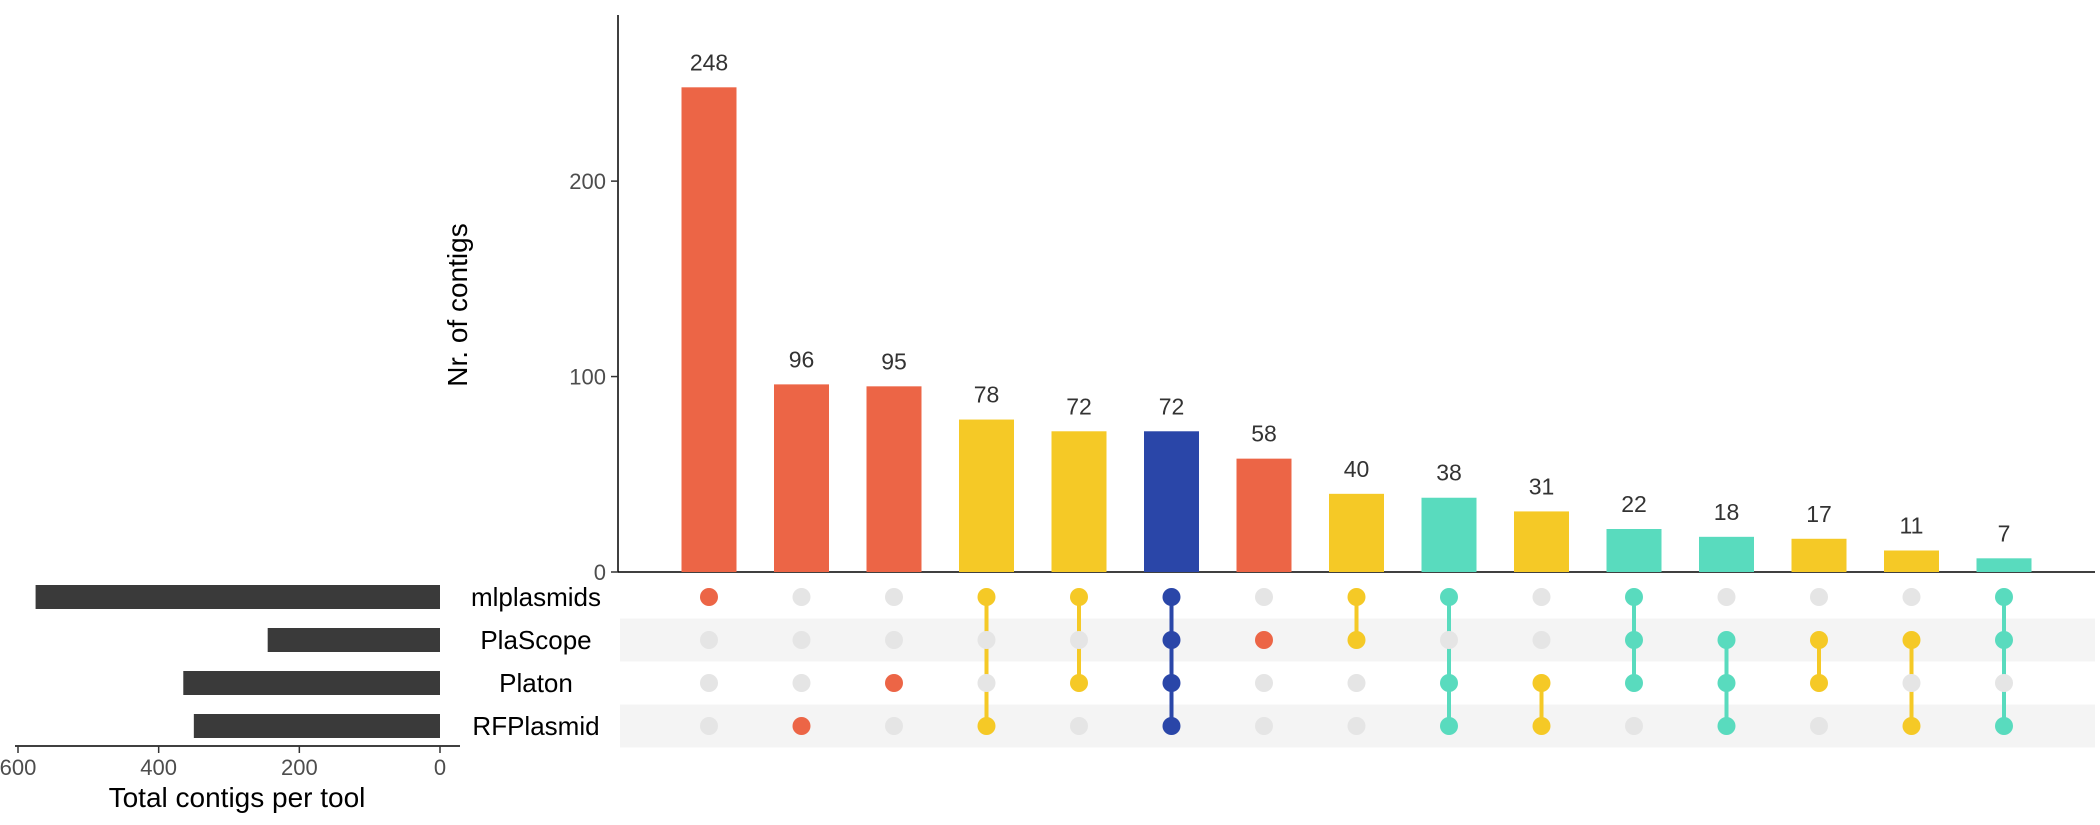 Image resolution: width=2100 pixels, height=825 pixels. What do you see at coordinates (18, 767) in the screenshot?
I see `set-size-tick-label: 600` at bounding box center [18, 767].